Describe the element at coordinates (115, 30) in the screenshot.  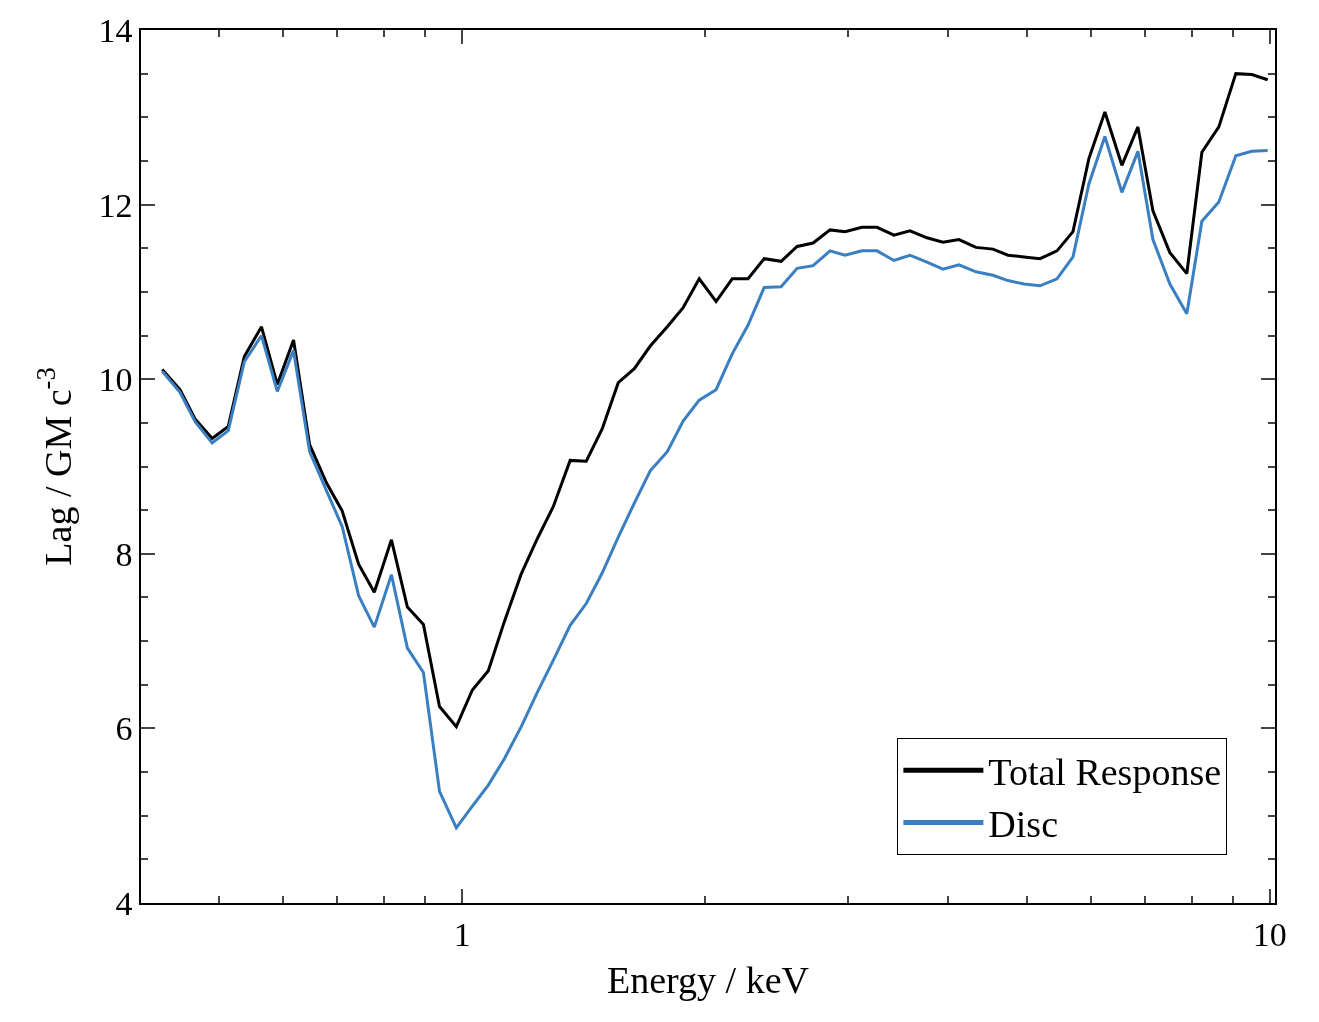
I see `y-tick-label: 14` at that location.